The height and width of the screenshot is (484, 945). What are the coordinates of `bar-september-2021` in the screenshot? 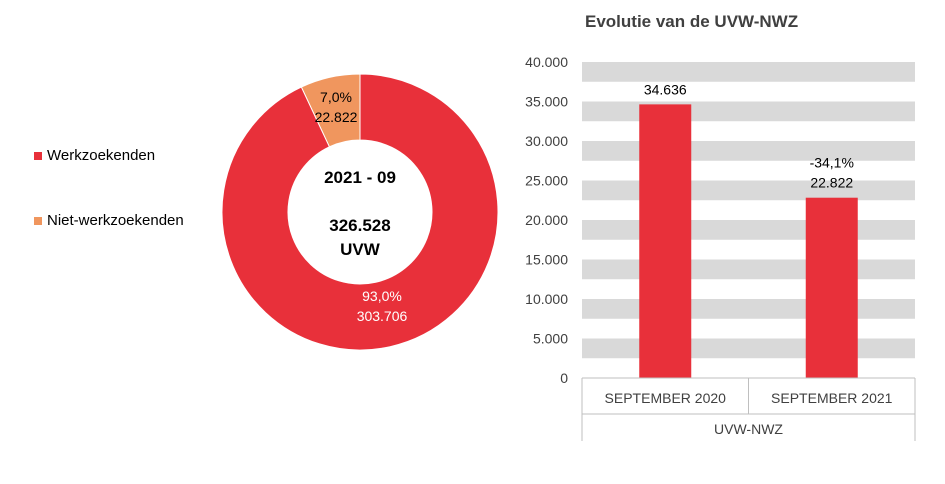 It's located at (831, 287).